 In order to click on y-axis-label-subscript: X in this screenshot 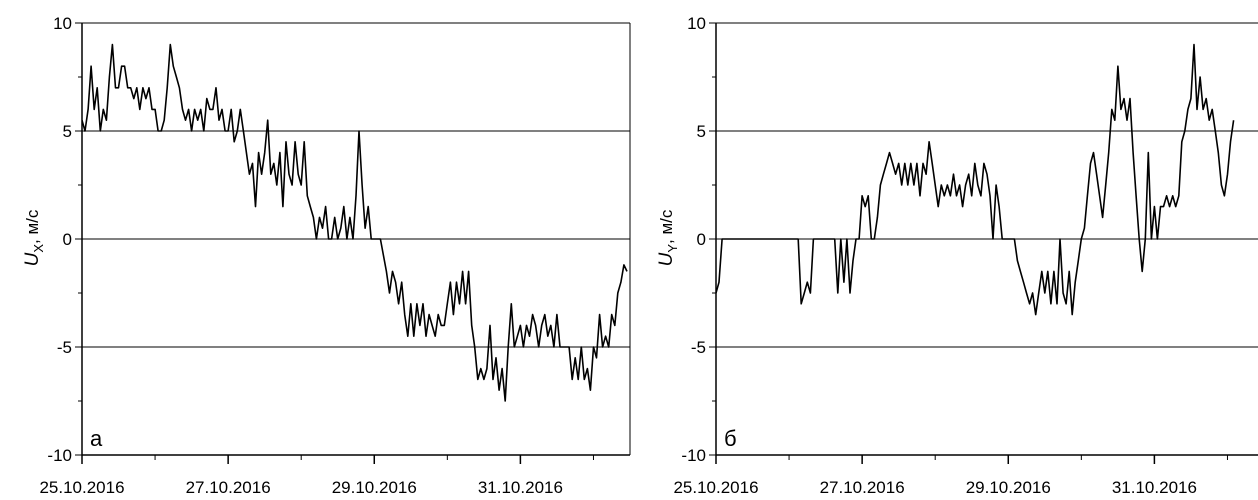, I will do `click(38, 248)`.